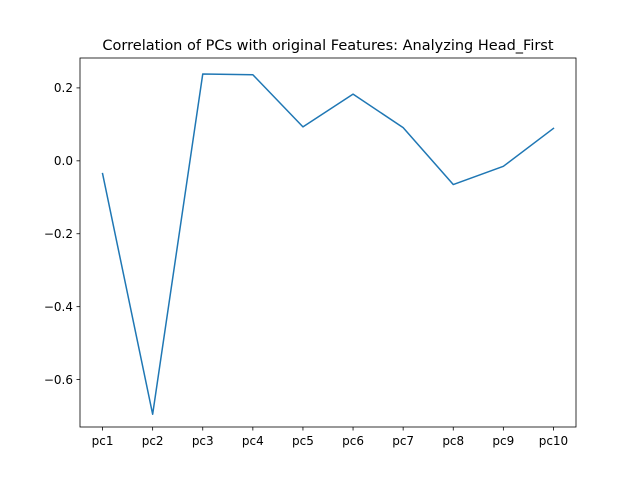 Image resolution: width=640 pixels, height=480 pixels. I want to click on x-tick-label-pc3: pc3, so click(203, 441).